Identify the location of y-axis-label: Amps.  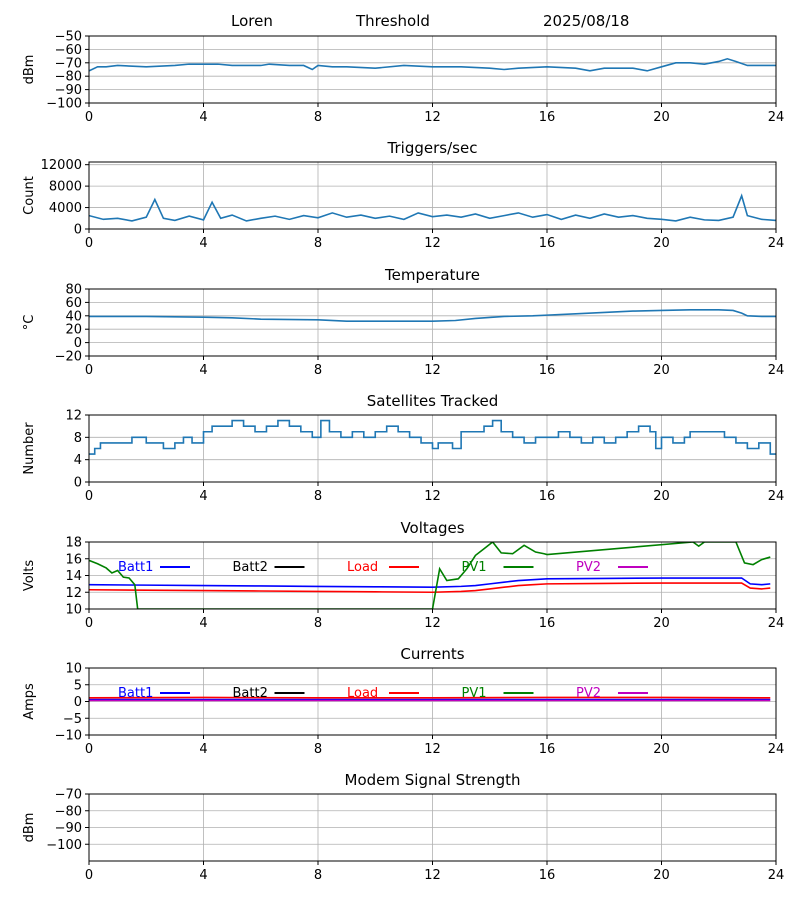
(29, 701).